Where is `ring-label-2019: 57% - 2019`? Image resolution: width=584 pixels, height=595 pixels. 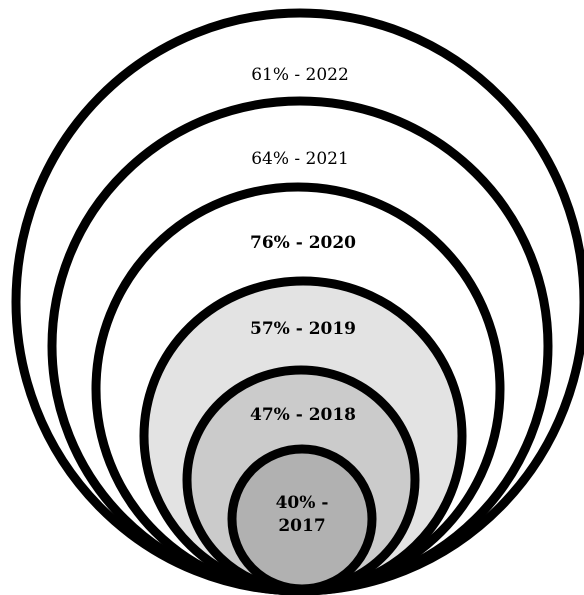
ring-label-2019: 57% - 2019 is located at coordinates (303, 329).